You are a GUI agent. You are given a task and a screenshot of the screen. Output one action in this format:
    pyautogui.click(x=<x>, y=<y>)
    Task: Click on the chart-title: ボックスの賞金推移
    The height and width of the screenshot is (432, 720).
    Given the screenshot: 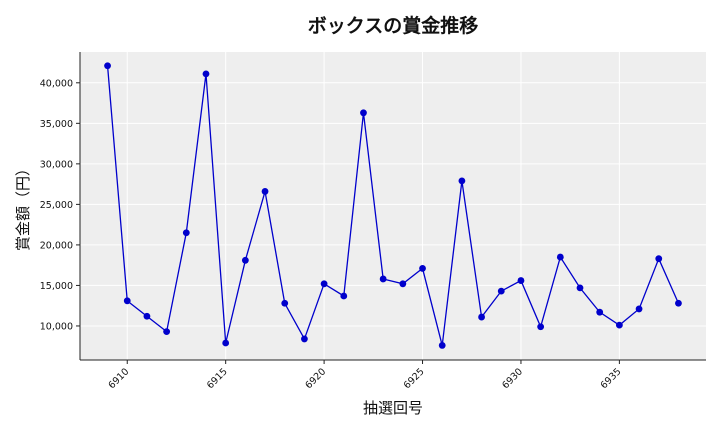 What is the action you would take?
    pyautogui.click(x=393, y=25)
    